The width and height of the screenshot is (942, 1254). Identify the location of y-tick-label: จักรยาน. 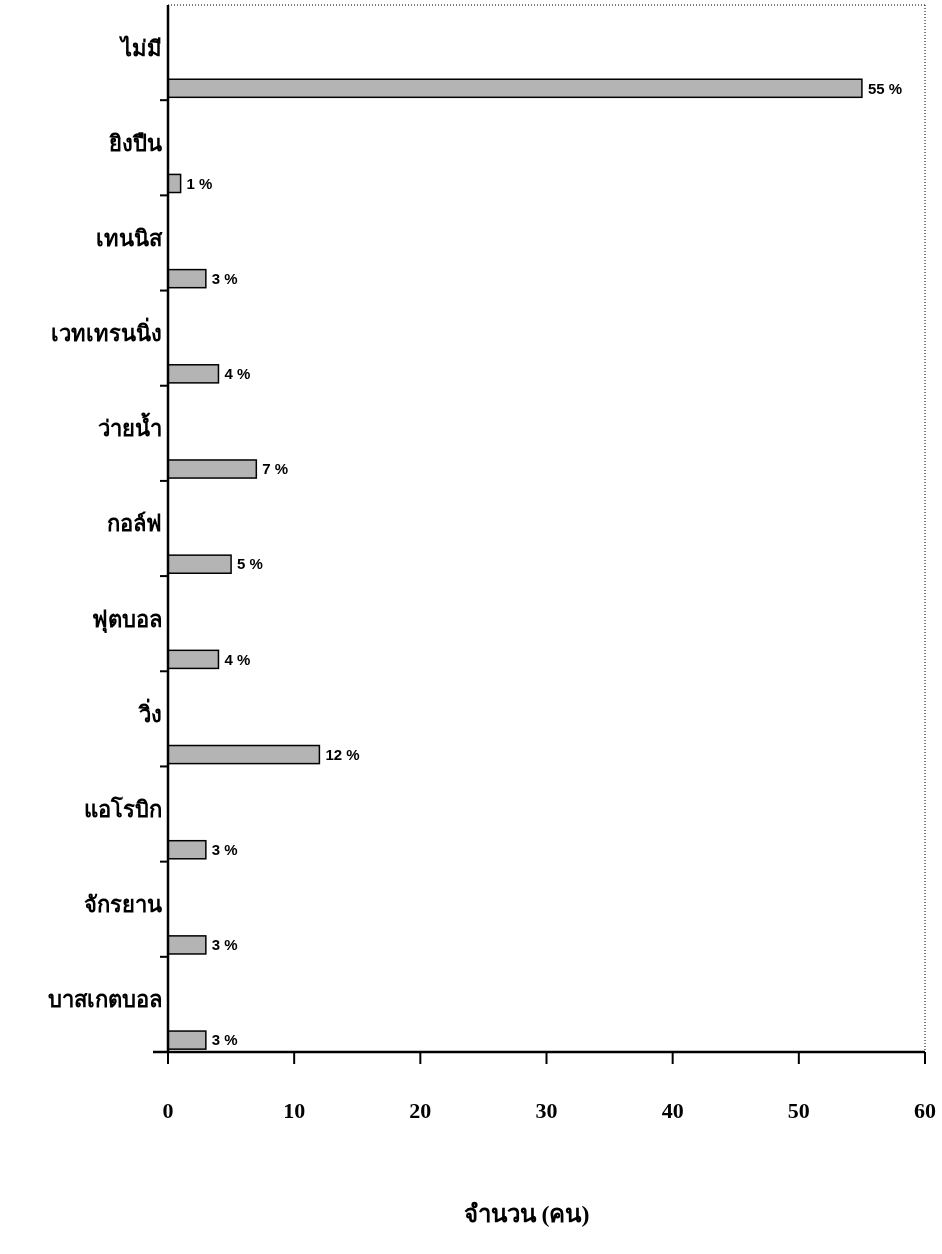
(123, 905).